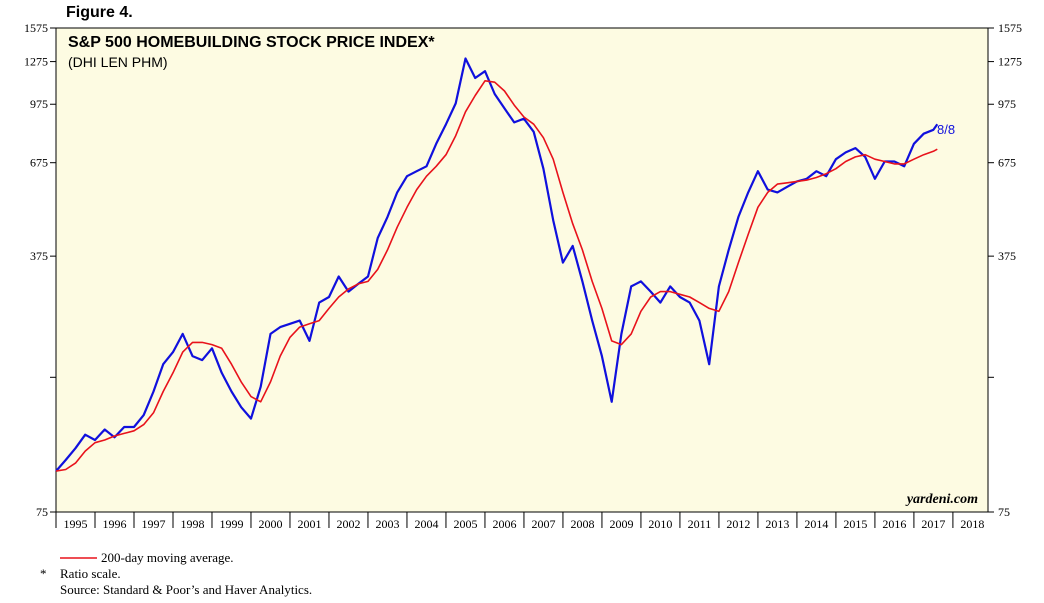  Describe the element at coordinates (231, 524) in the screenshot. I see `x-tick-label: 1999` at that location.